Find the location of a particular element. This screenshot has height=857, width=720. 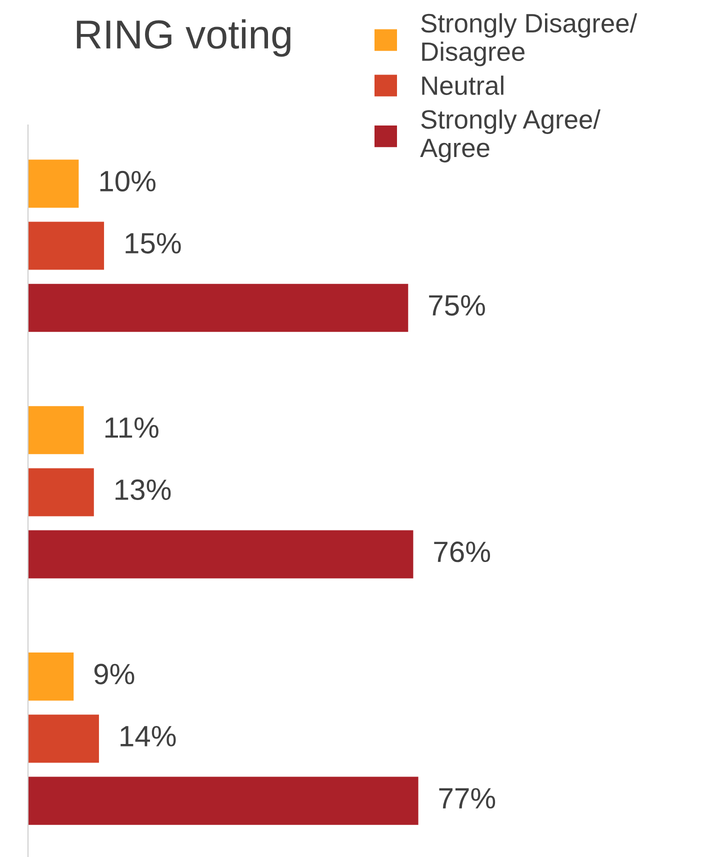

legend-label: Strongly Disagree/ Disagree is located at coordinates (529, 39).